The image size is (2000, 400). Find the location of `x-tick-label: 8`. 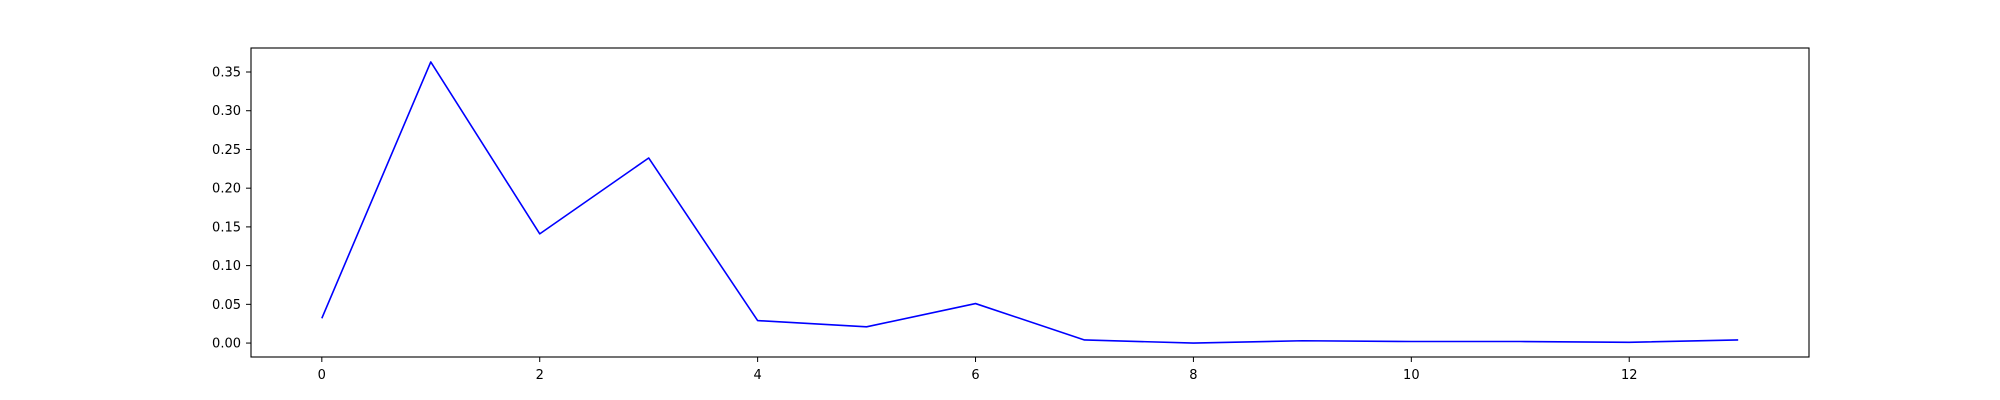

x-tick-label: 8 is located at coordinates (1193, 375).